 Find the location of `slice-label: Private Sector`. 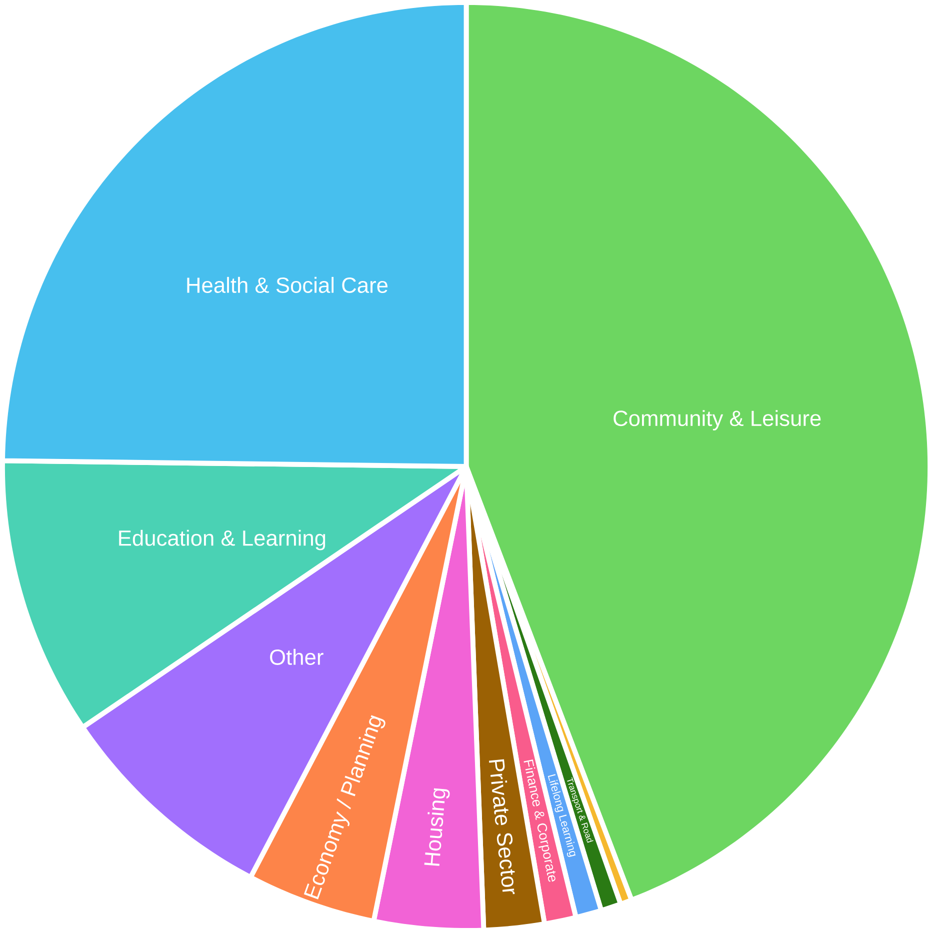

slice-label: Private Sector is located at coordinates (502, 826).